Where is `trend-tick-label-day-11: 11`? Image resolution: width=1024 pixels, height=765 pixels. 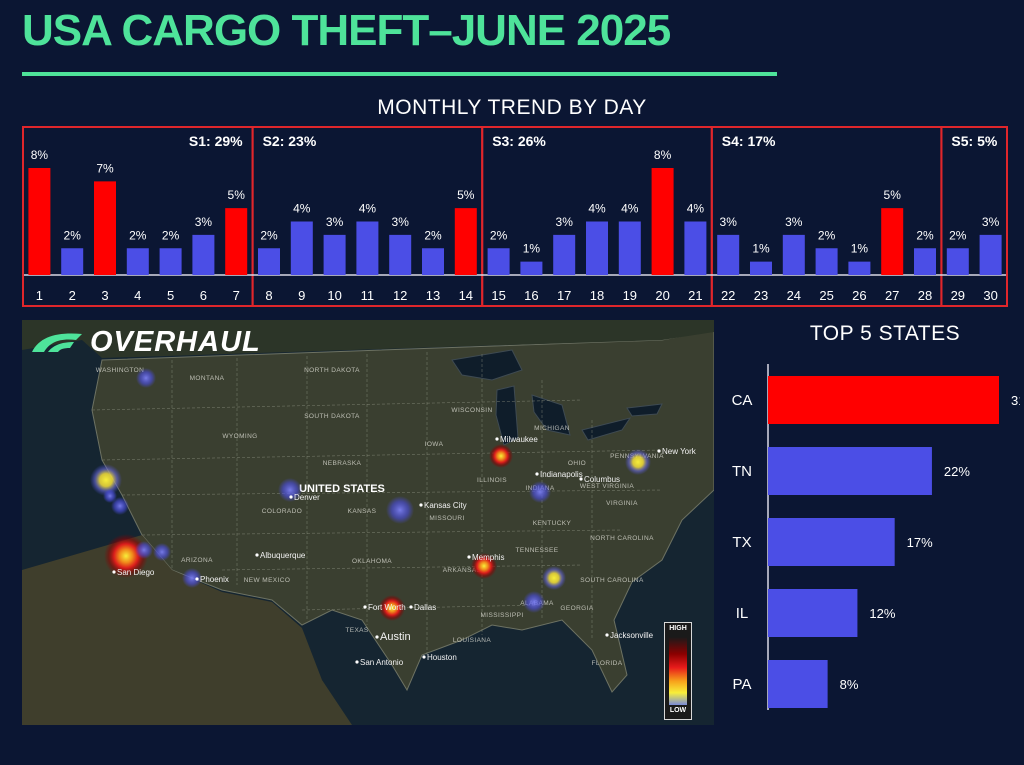
trend-tick-label-day-11: 11 is located at coordinates (368, 295).